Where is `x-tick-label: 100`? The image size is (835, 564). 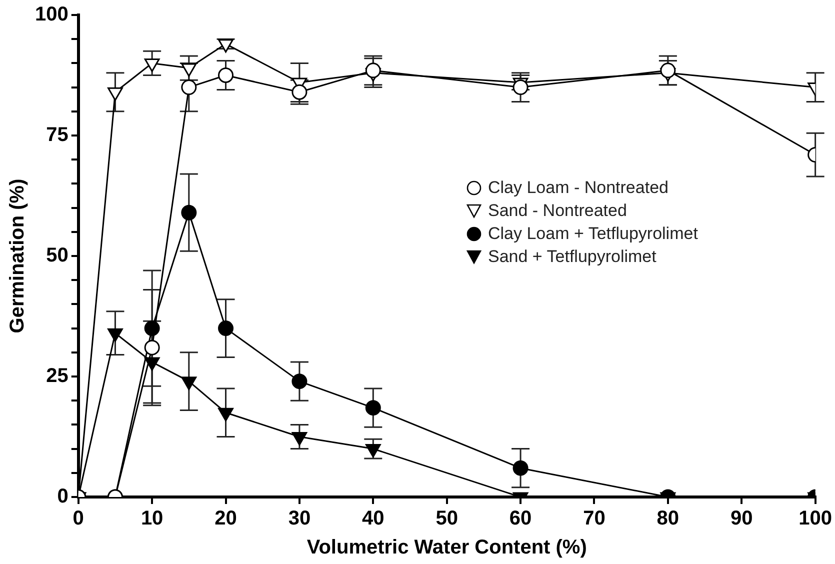 x-tick-label: 100 is located at coordinates (815, 519).